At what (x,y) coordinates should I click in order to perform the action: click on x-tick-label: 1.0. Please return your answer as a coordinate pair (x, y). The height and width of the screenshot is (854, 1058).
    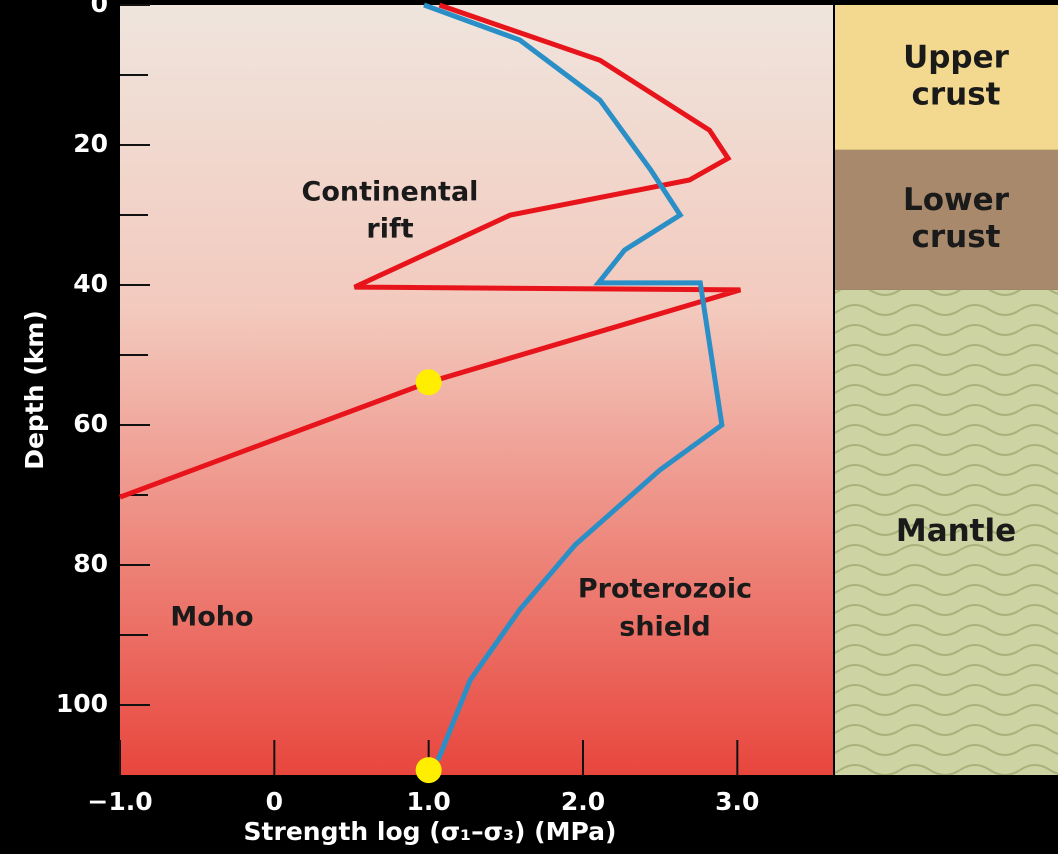
    Looking at the image, I should click on (429, 801).